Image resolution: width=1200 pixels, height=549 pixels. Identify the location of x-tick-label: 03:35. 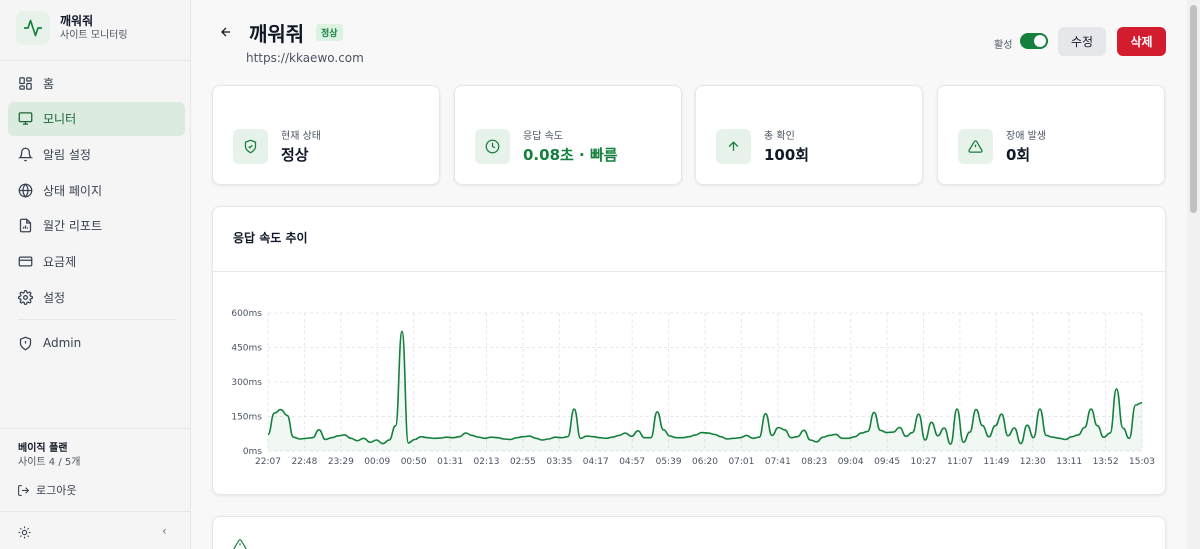
(559, 462).